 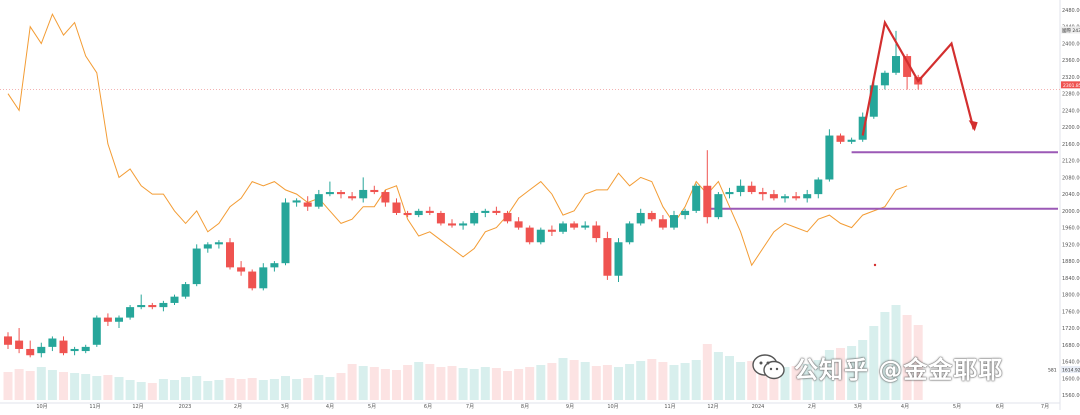 I want to click on x-tick-label: 12月, so click(x=712, y=407).